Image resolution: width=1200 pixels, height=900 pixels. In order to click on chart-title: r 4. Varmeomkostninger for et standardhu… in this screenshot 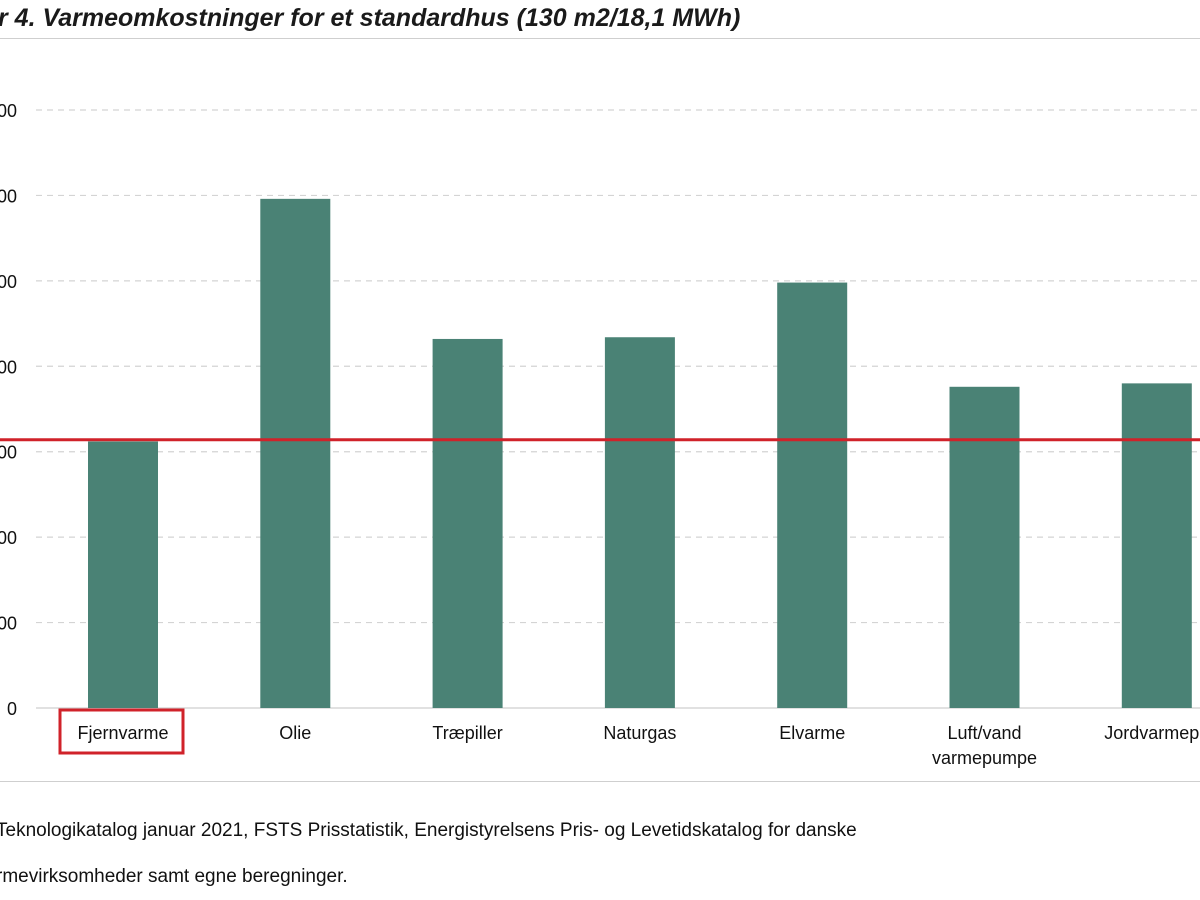, I will do `click(370, 18)`.